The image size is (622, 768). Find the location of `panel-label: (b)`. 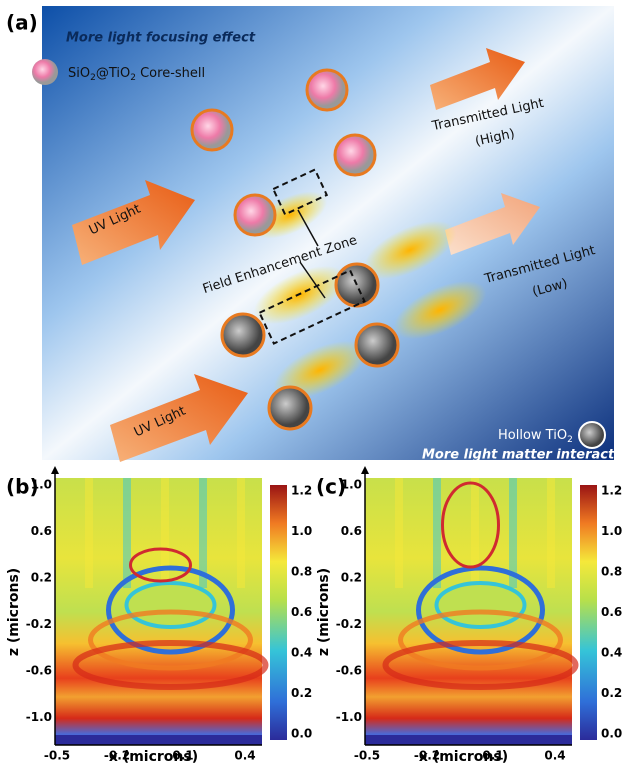

panel-label: (b) is located at coordinates (22, 487).